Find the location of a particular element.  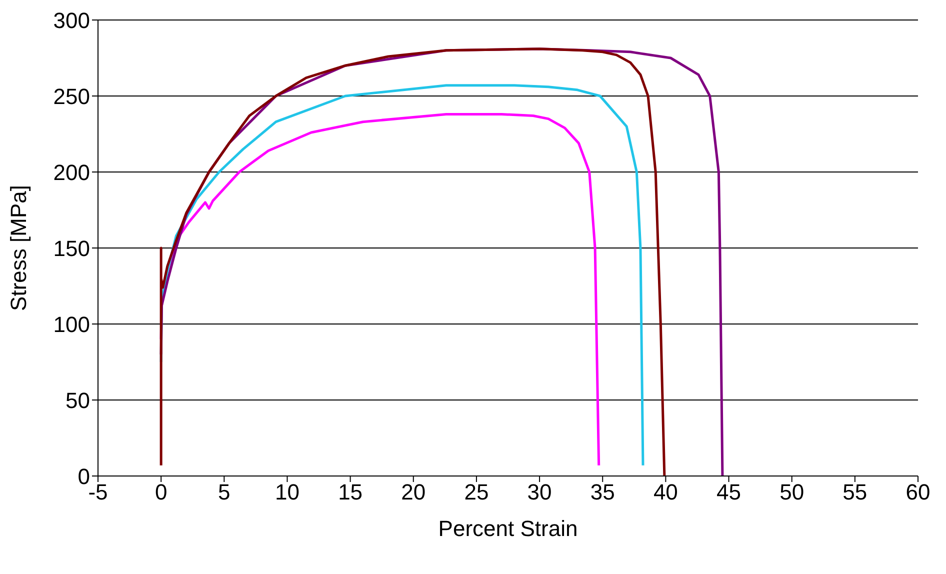

x-tick-label: 60 is located at coordinates (918, 492).